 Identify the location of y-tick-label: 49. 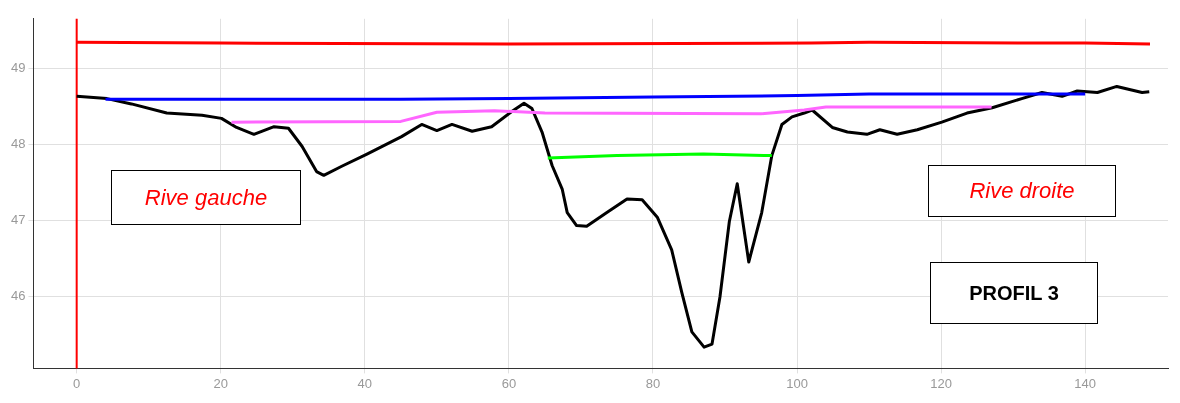
(18, 67).